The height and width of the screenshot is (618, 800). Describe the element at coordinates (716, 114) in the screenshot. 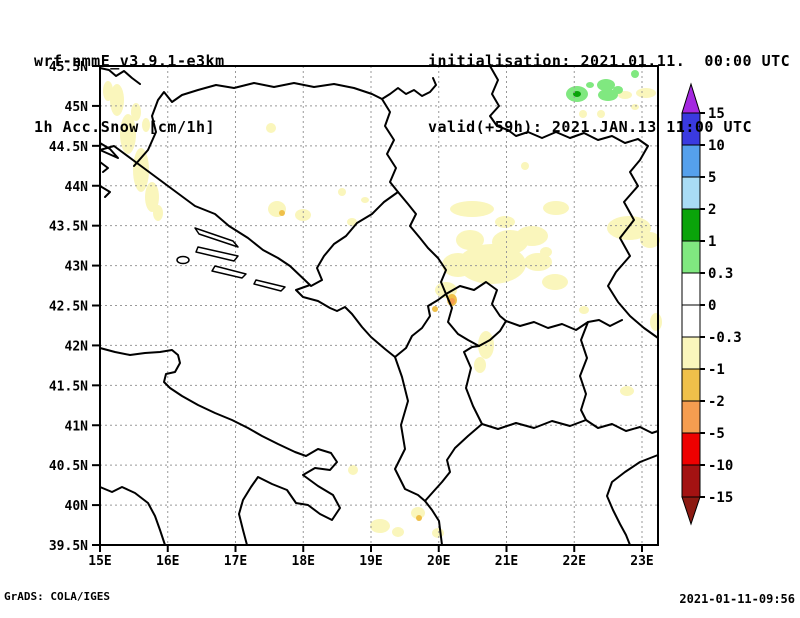

I see `colorbar-level-label: 15` at that location.